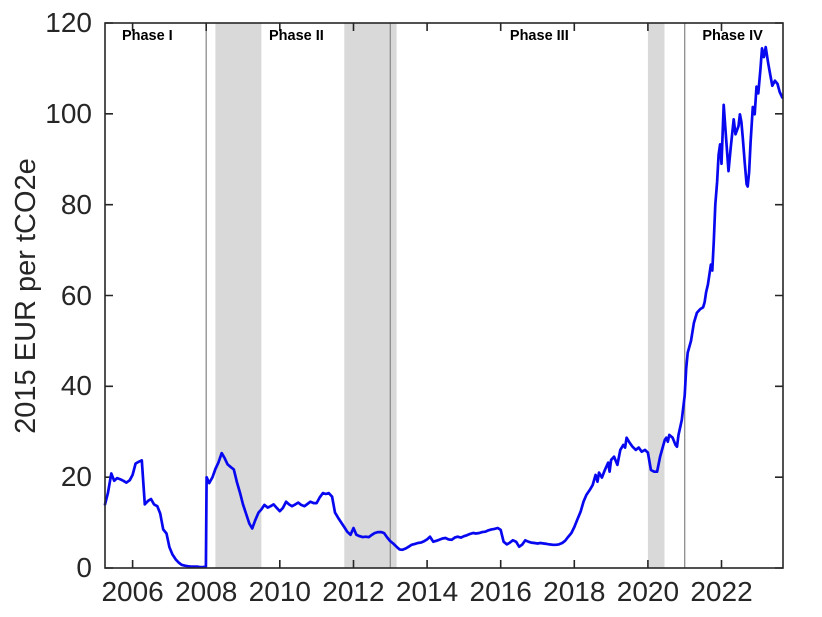 This screenshot has height=617, width=822. I want to click on x-tick-label: 2018, so click(574, 591).